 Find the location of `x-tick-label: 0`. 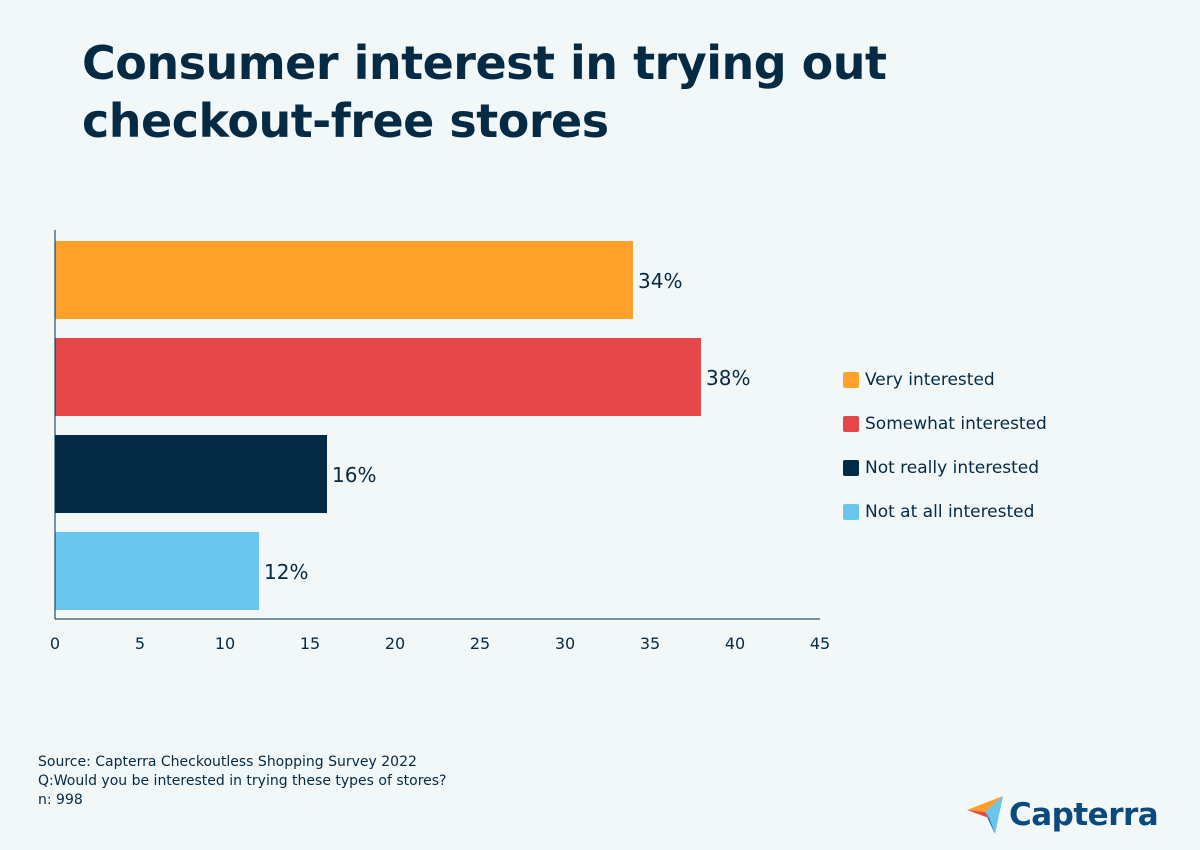

x-tick-label: 0 is located at coordinates (55, 643).